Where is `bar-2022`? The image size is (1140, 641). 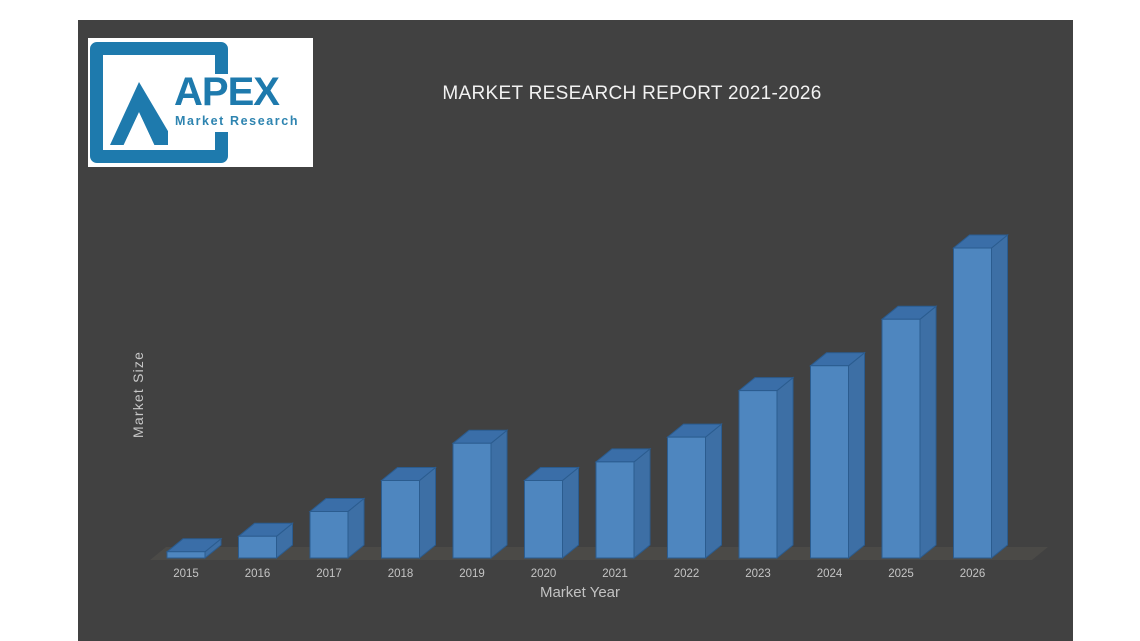 bar-2022 is located at coordinates (694, 491).